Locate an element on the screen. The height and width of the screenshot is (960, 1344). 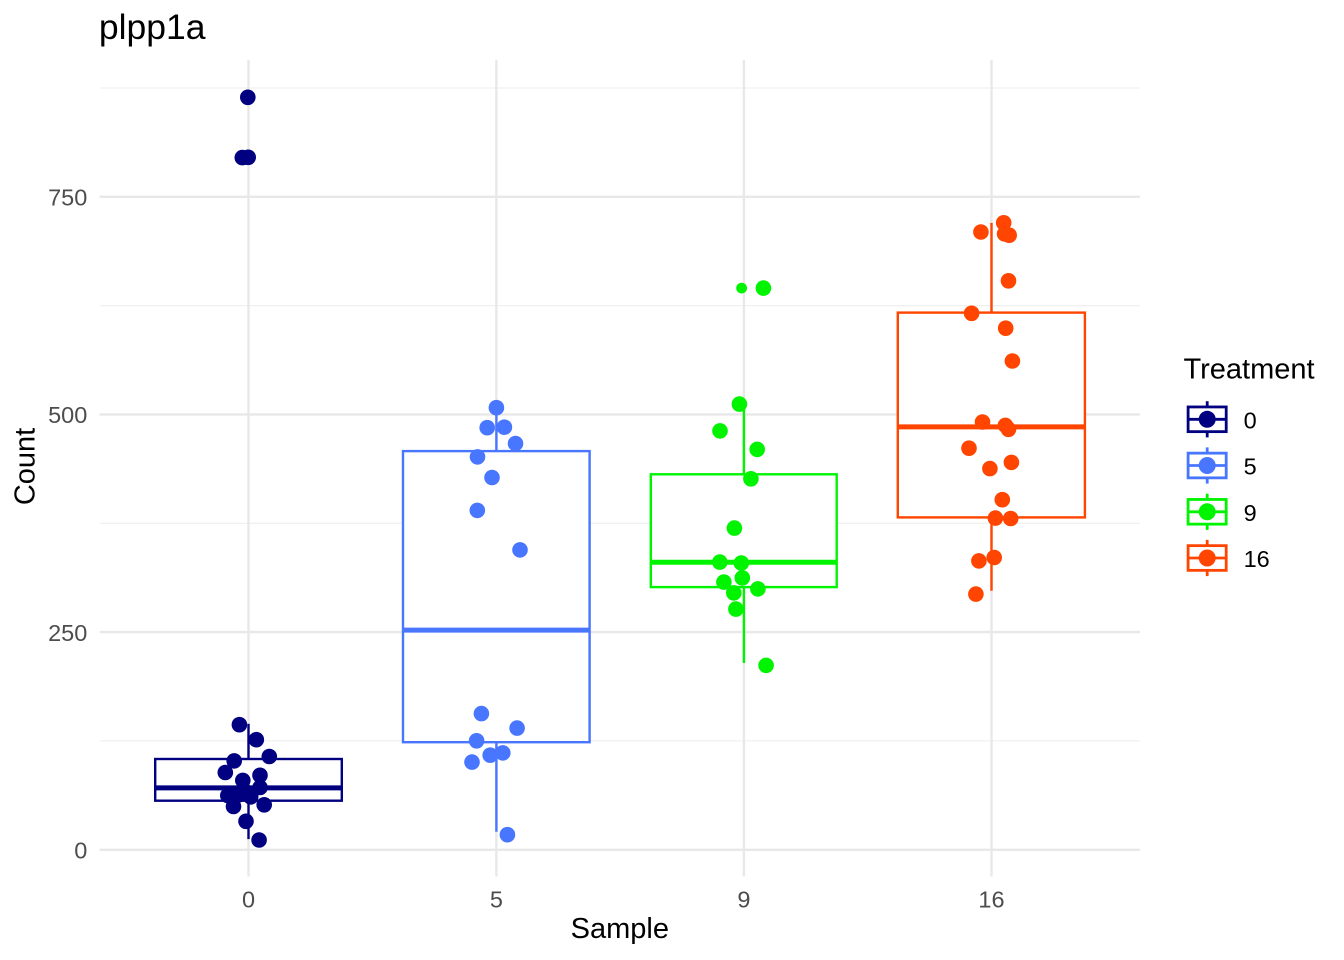
svg-text: Treatment is located at coordinates (1249, 369).